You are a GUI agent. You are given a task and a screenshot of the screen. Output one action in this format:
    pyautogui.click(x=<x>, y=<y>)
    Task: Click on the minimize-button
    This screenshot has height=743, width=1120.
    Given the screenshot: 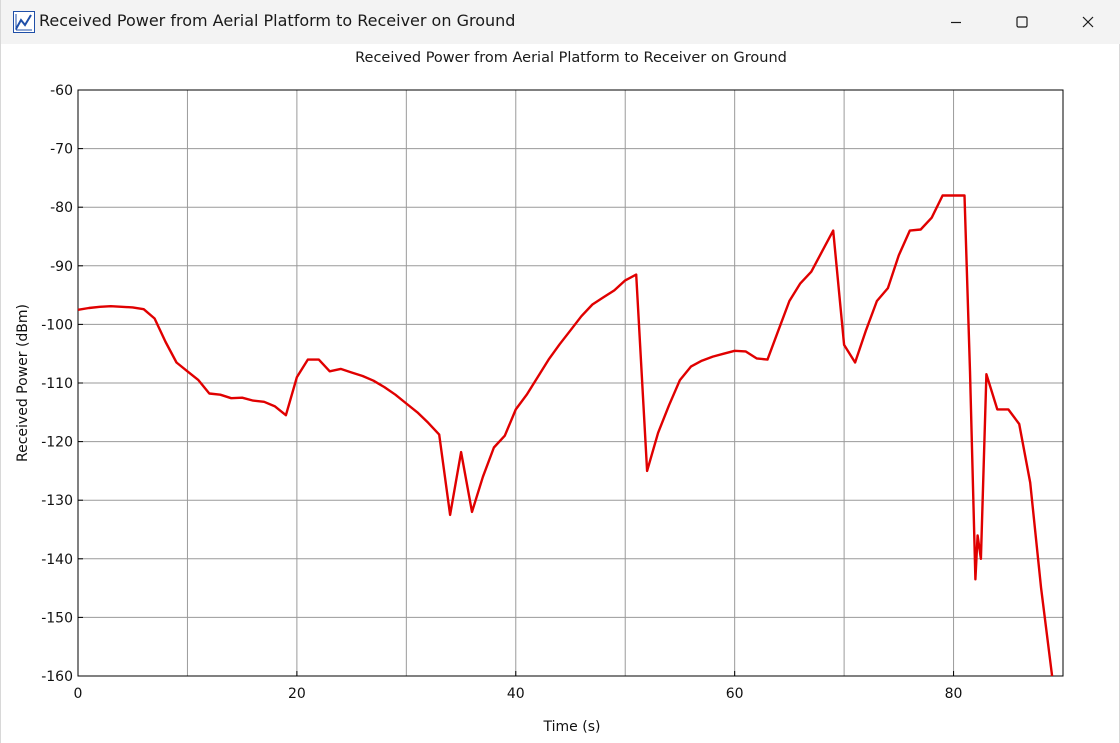 What is the action you would take?
    pyautogui.click(x=956, y=22)
    